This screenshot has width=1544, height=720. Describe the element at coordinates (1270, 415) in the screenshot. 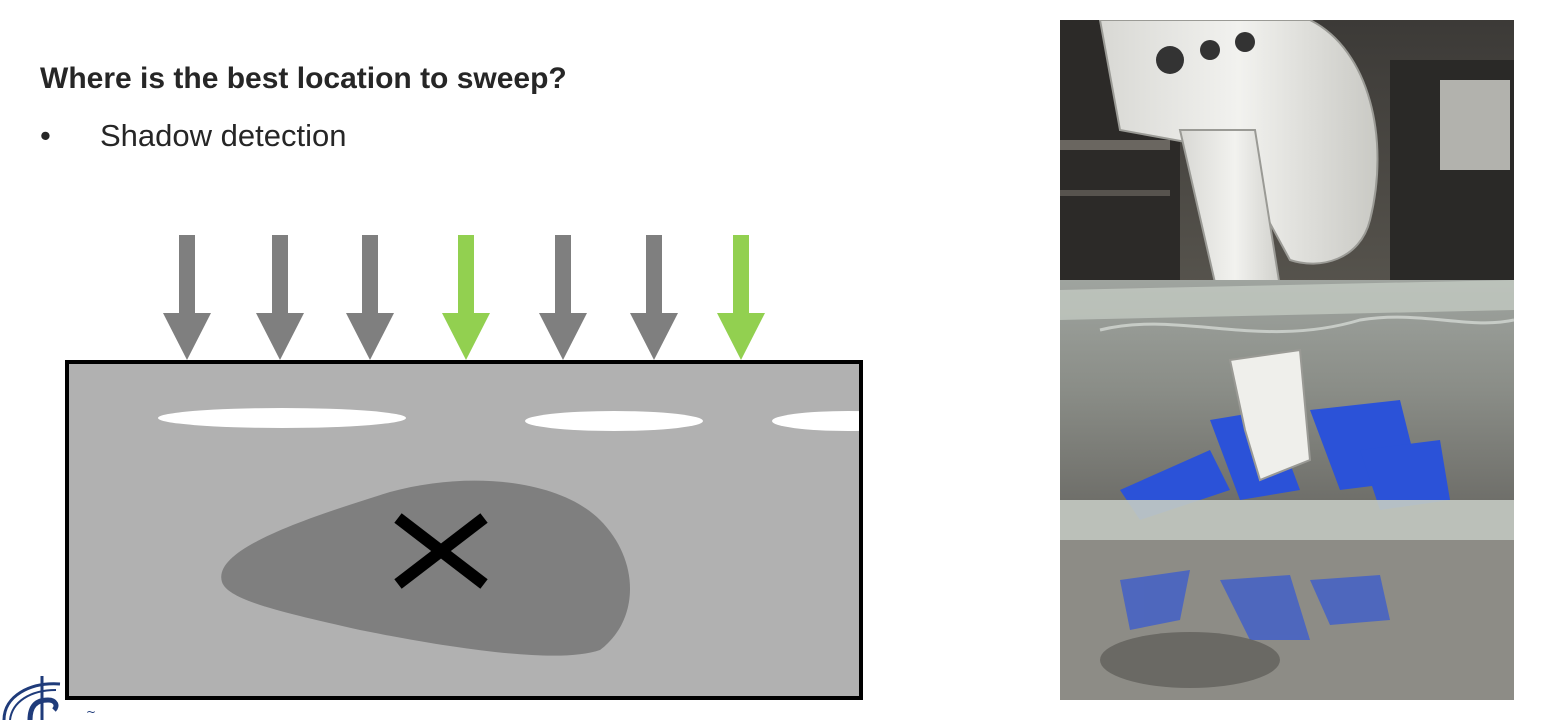

I see `robot-gripper` at that location.